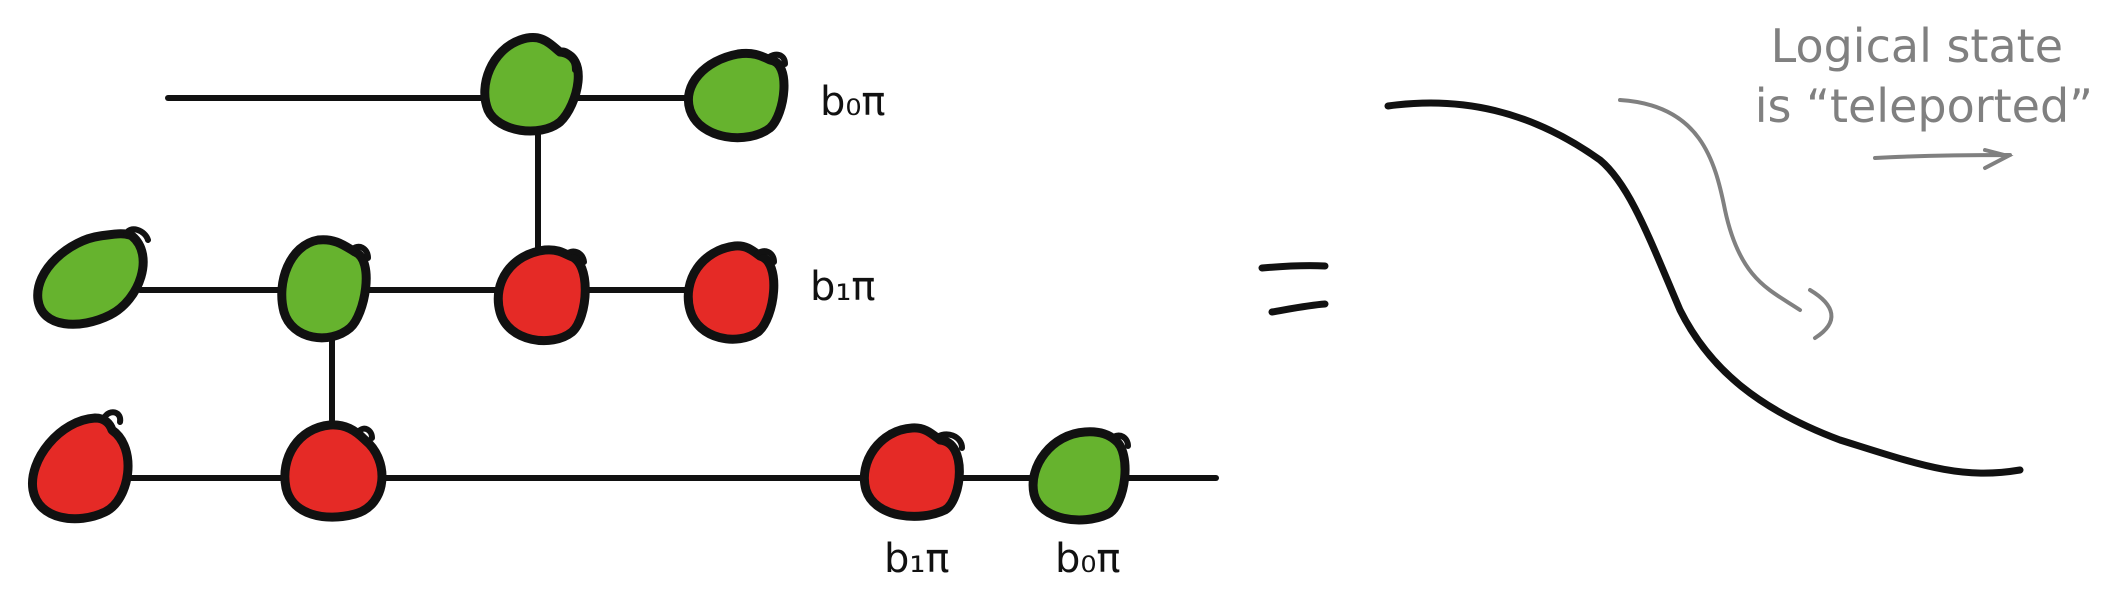 The height and width of the screenshot is (606, 2110). What do you see at coordinates (1298, 308) in the screenshot?
I see `equals-bar-bottom` at bounding box center [1298, 308].